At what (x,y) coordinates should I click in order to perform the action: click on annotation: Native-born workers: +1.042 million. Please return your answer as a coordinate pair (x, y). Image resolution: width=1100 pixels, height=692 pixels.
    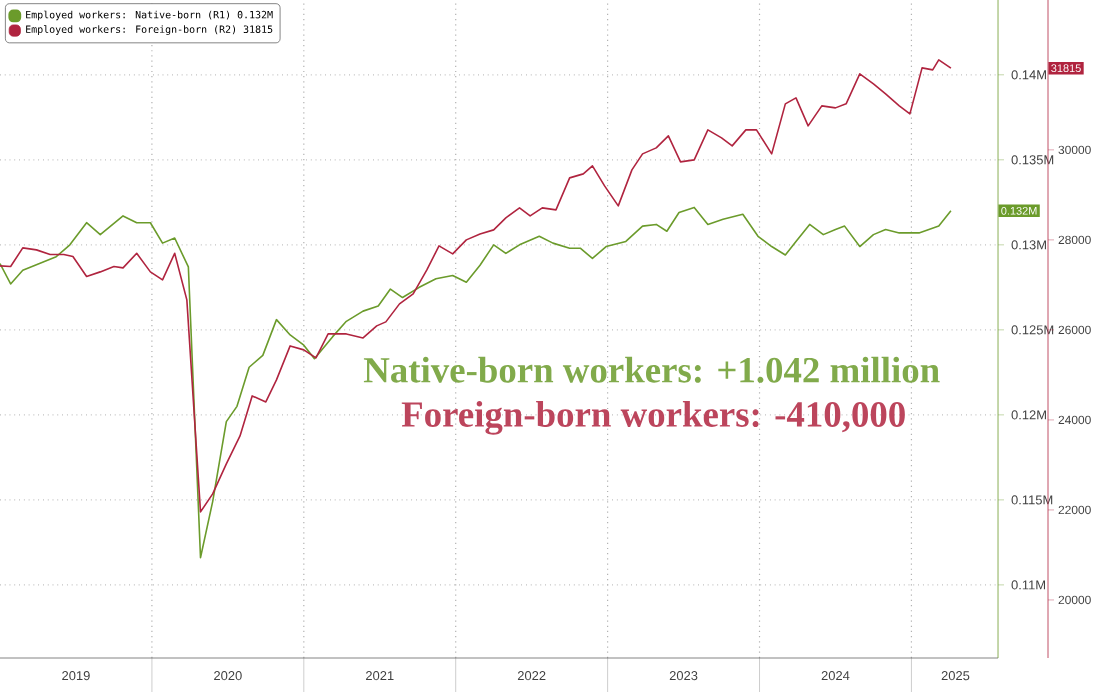
    Looking at the image, I should click on (651, 369).